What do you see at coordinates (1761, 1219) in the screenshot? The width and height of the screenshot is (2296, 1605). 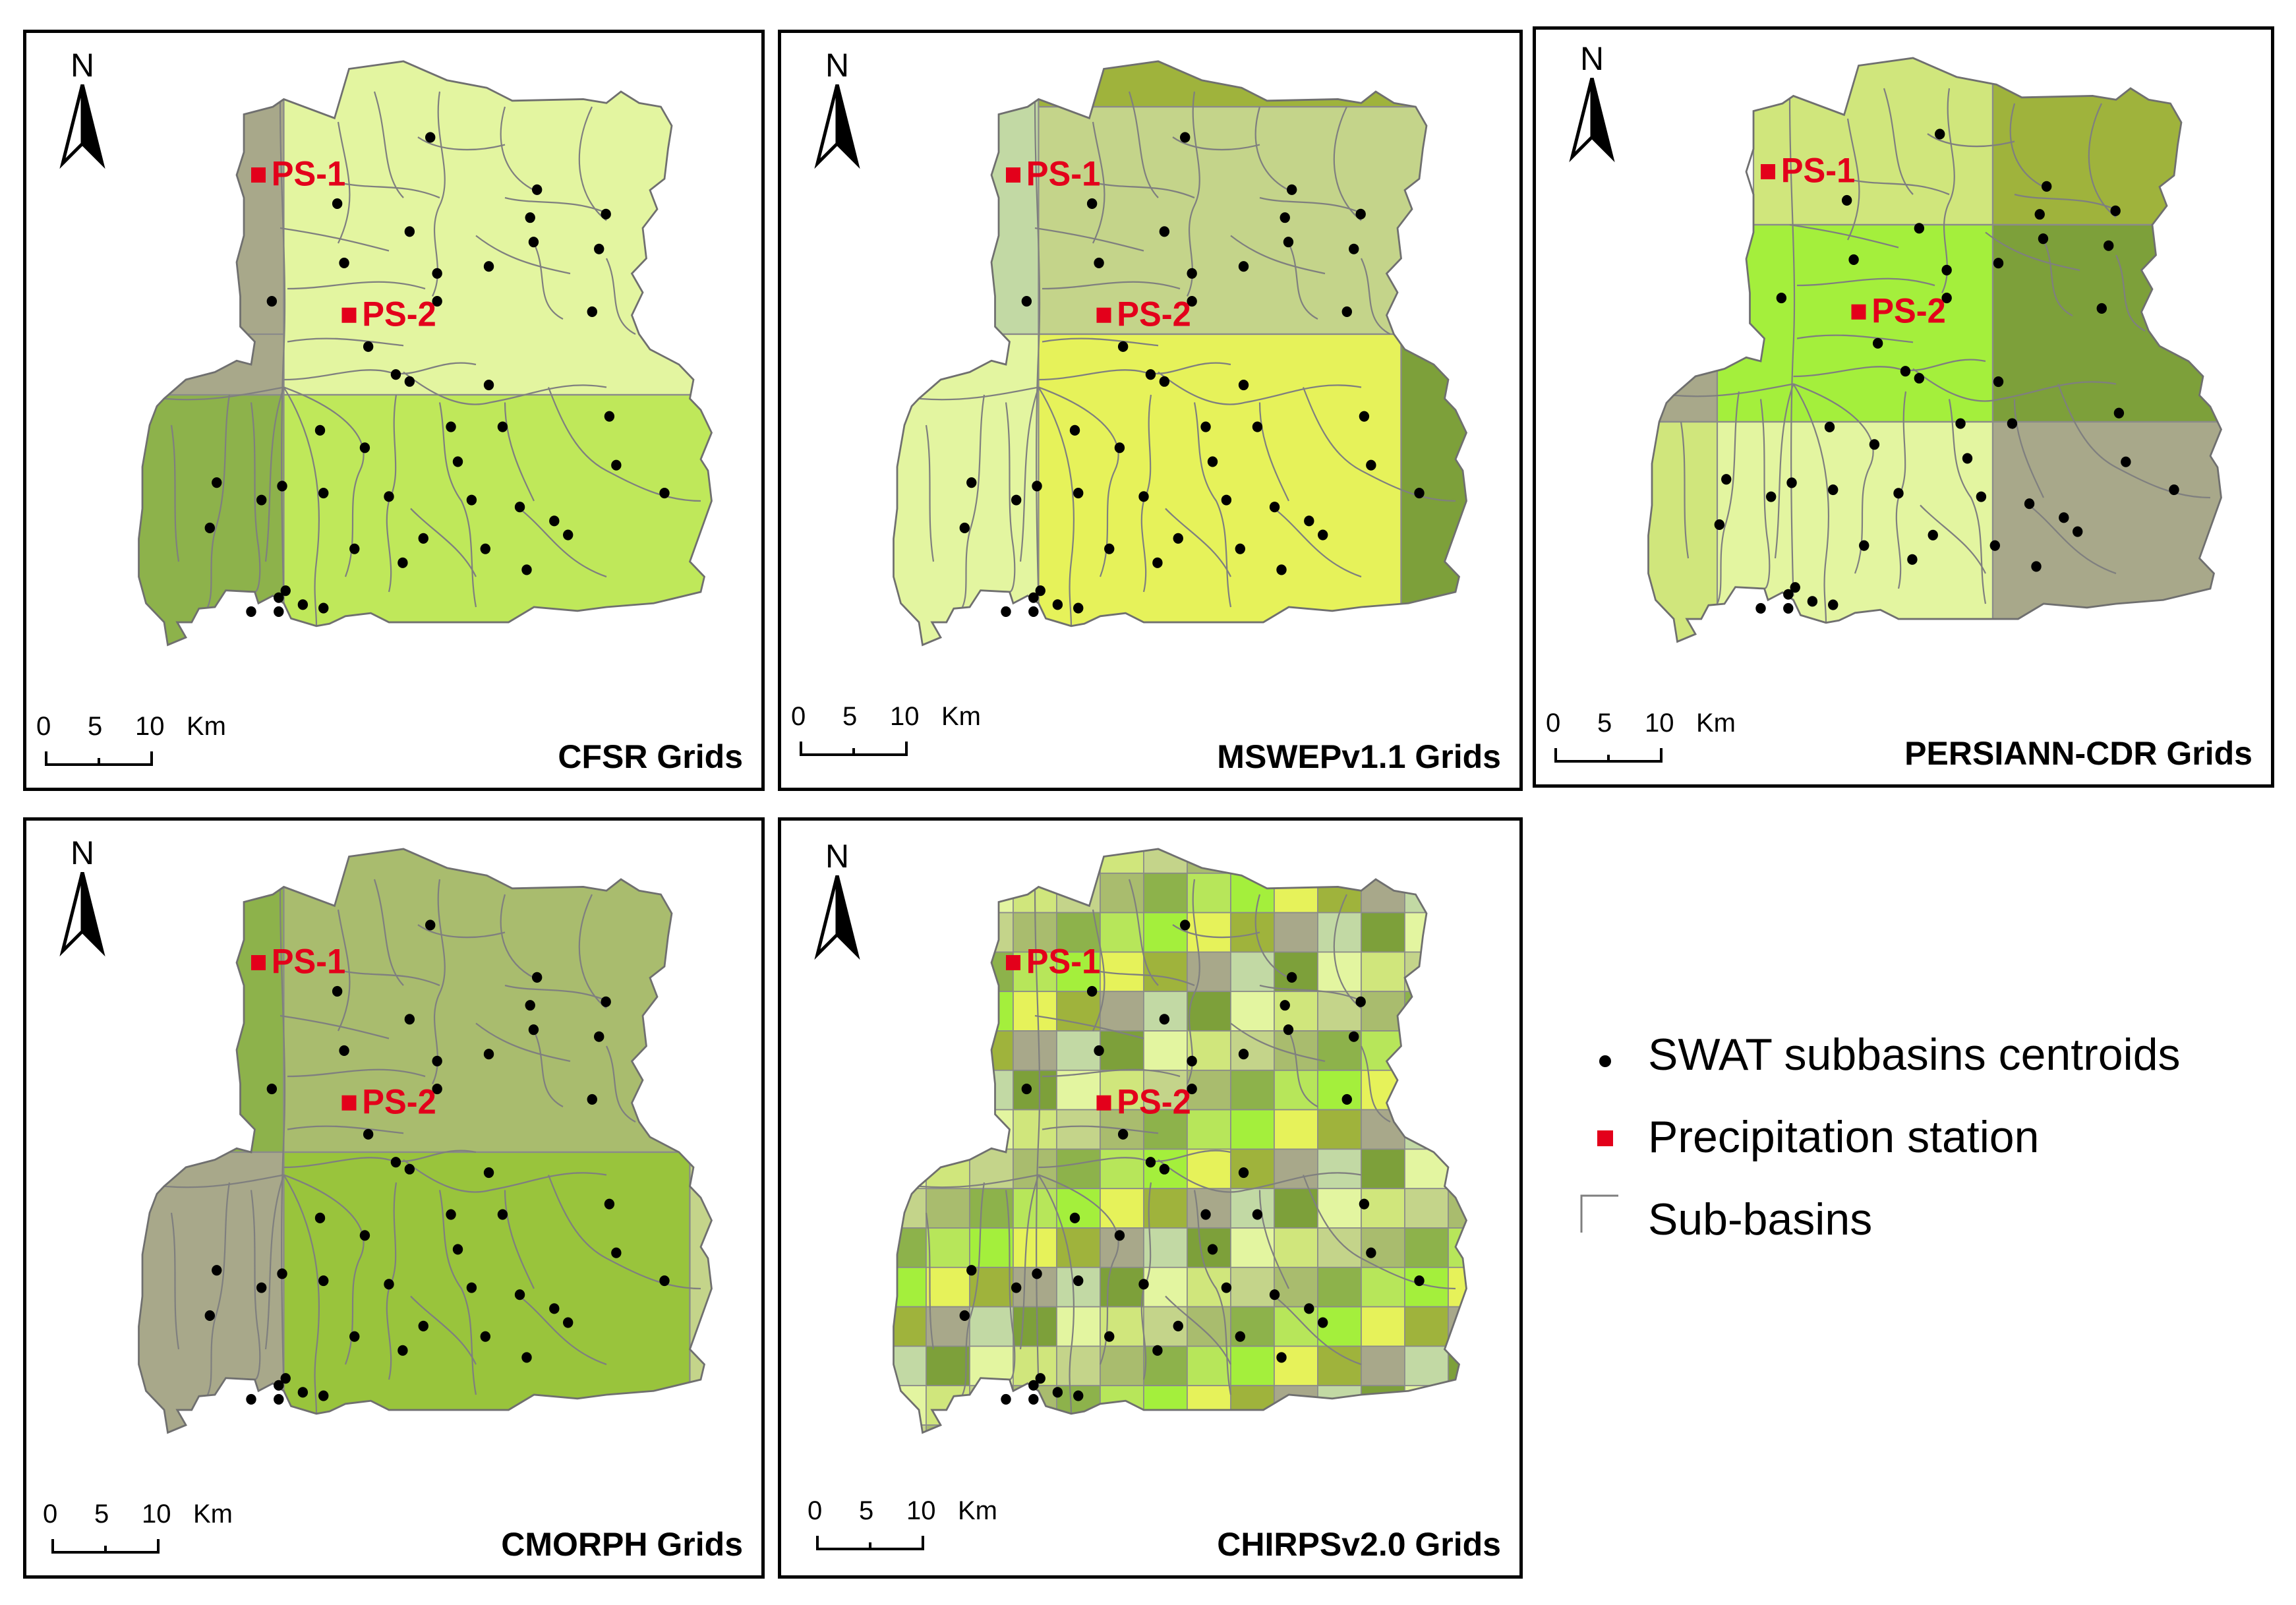 I see `legend-label: Sub-basins` at bounding box center [1761, 1219].